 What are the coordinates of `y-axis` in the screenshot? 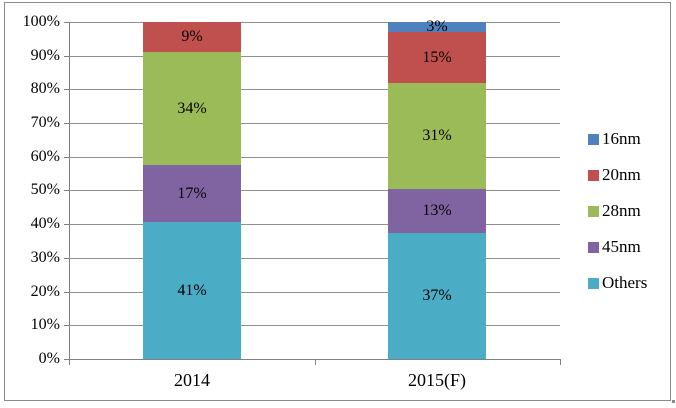 It's located at (69, 191).